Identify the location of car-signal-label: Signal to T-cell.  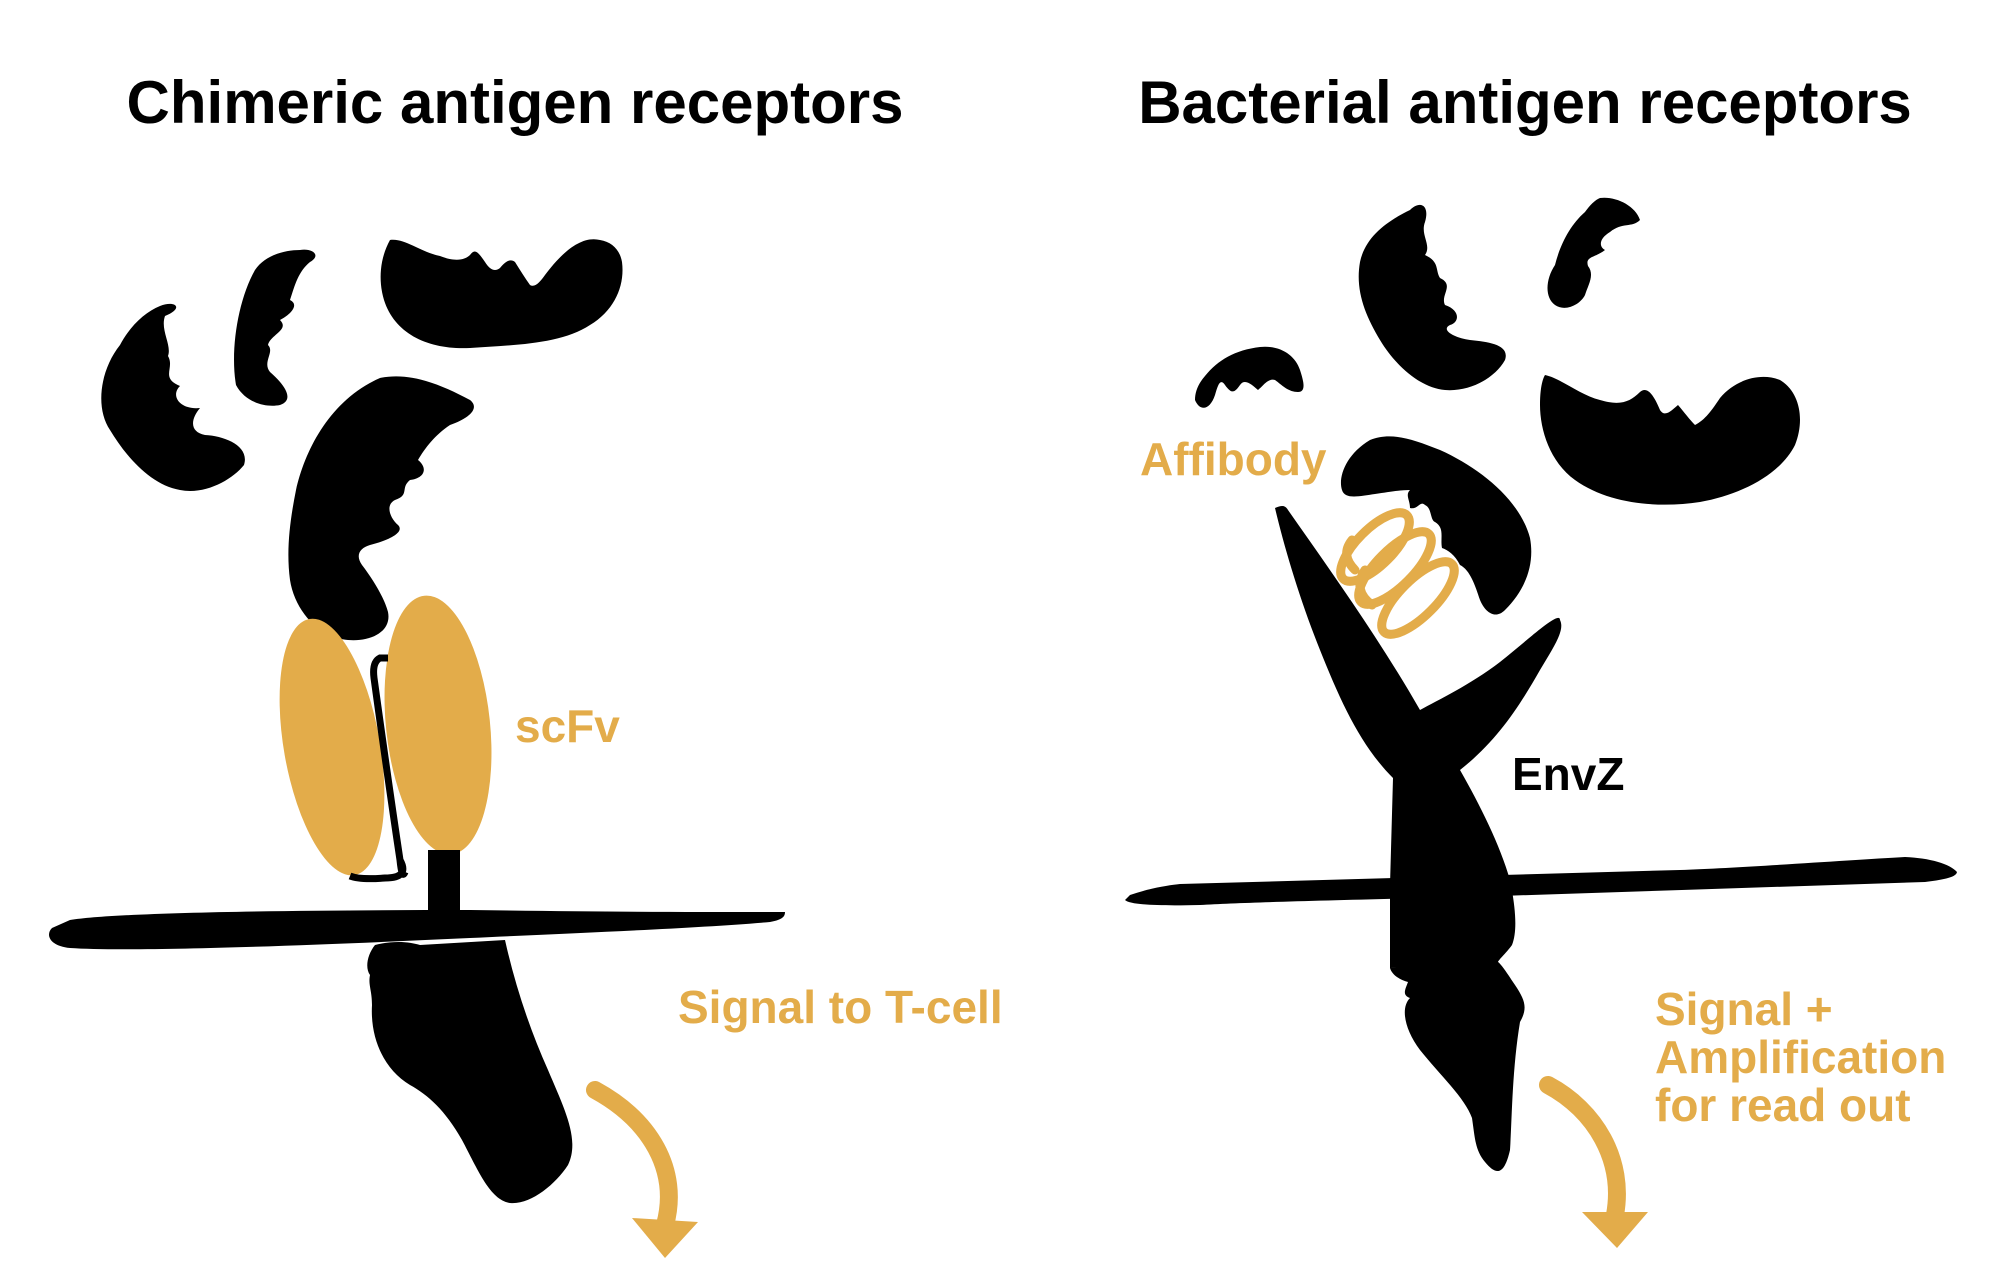
(840, 1007).